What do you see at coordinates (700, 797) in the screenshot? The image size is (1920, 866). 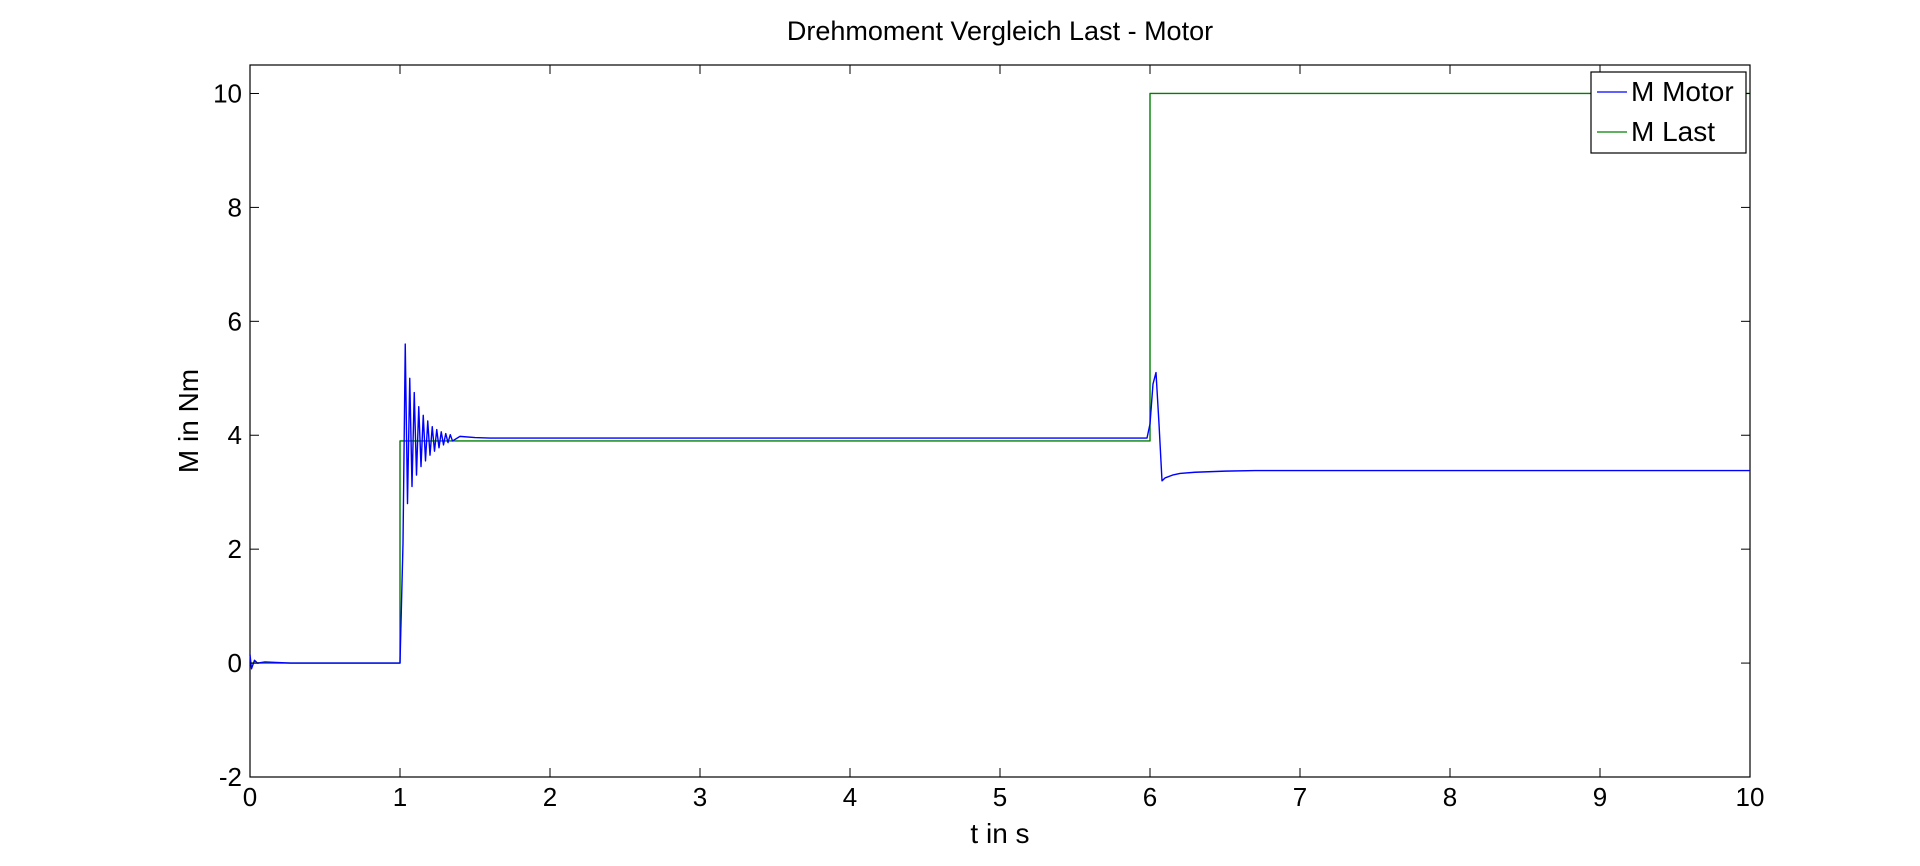 I see `x-tick-label: 3` at bounding box center [700, 797].